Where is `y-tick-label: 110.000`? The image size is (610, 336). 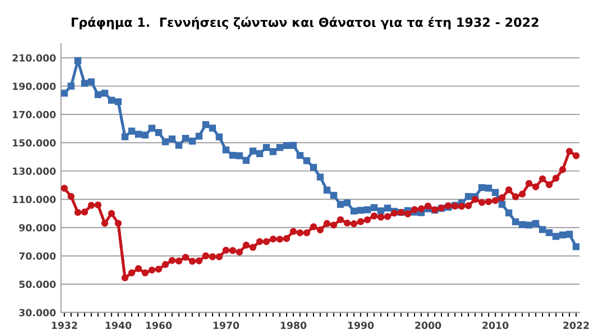 y-tick-label: 110.000 is located at coordinates (34, 200).